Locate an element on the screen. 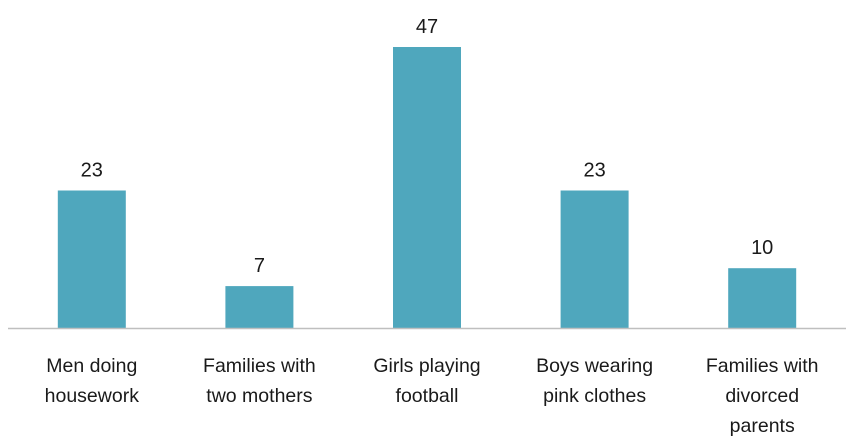 This screenshot has height=441, width=846. category-label: Boys wearing pink clothes is located at coordinates (594, 381).